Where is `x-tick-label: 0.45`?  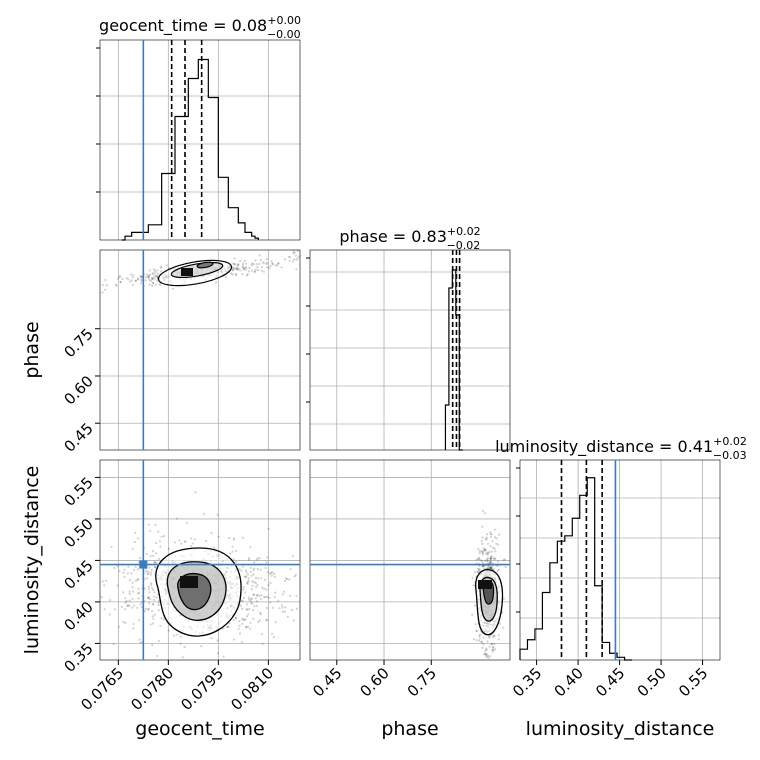
x-tick-label: 0.45 is located at coordinates (610, 682).